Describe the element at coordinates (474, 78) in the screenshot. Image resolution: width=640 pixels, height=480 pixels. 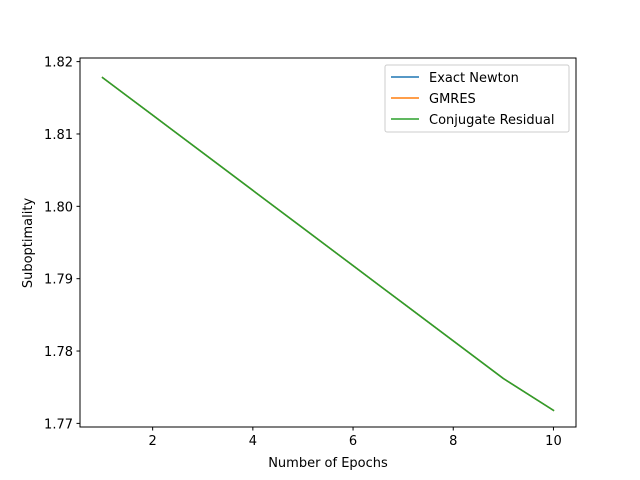
I see `legend-label-0: Exact Newton` at that location.